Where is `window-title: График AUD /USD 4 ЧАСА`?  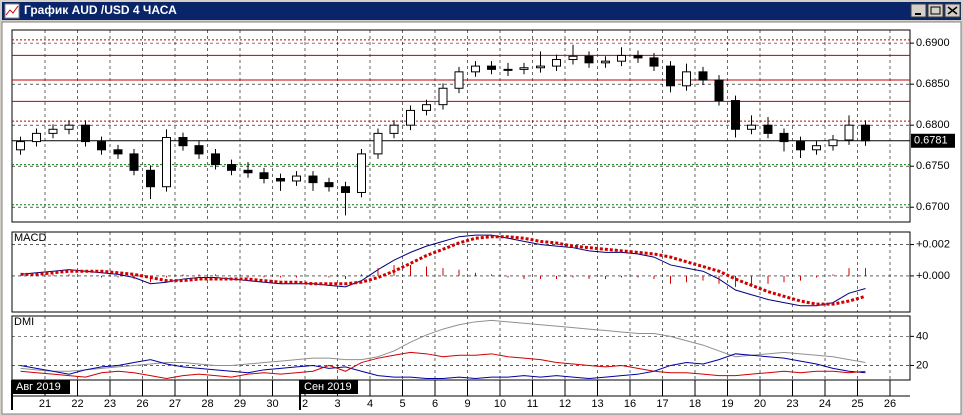 window-title: График AUD /USD 4 ЧАСА is located at coordinates (100, 10).